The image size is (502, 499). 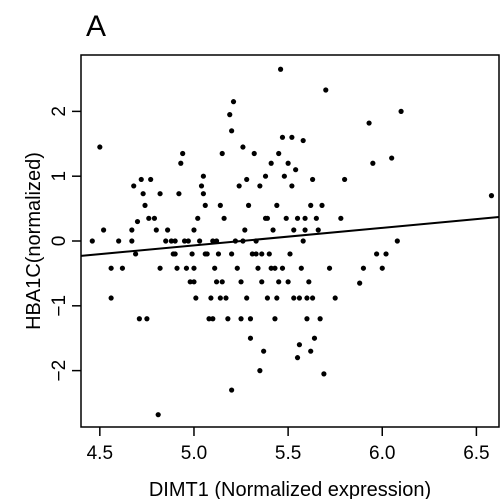 I want to click on fit-line-group, so click(x=290, y=236).